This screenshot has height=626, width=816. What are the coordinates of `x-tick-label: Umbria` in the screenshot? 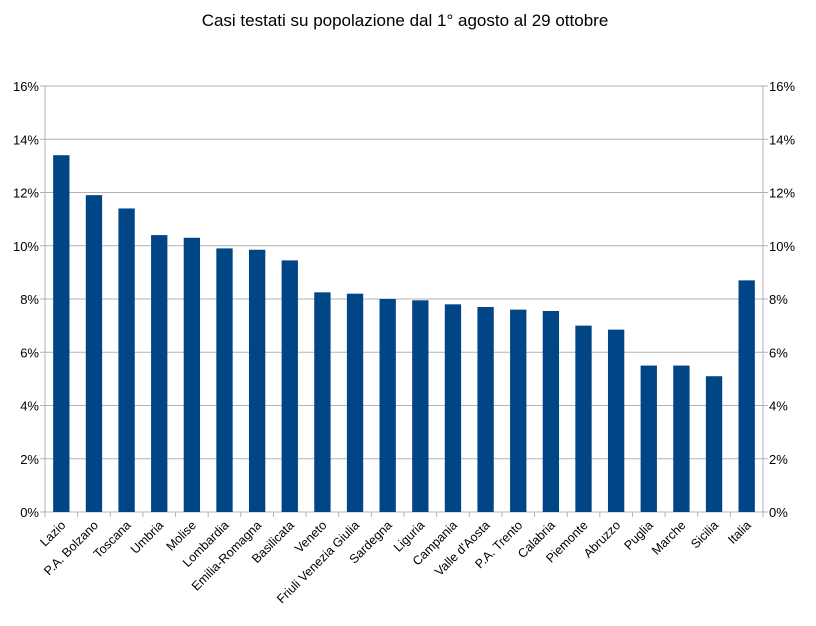 It's located at (147, 537).